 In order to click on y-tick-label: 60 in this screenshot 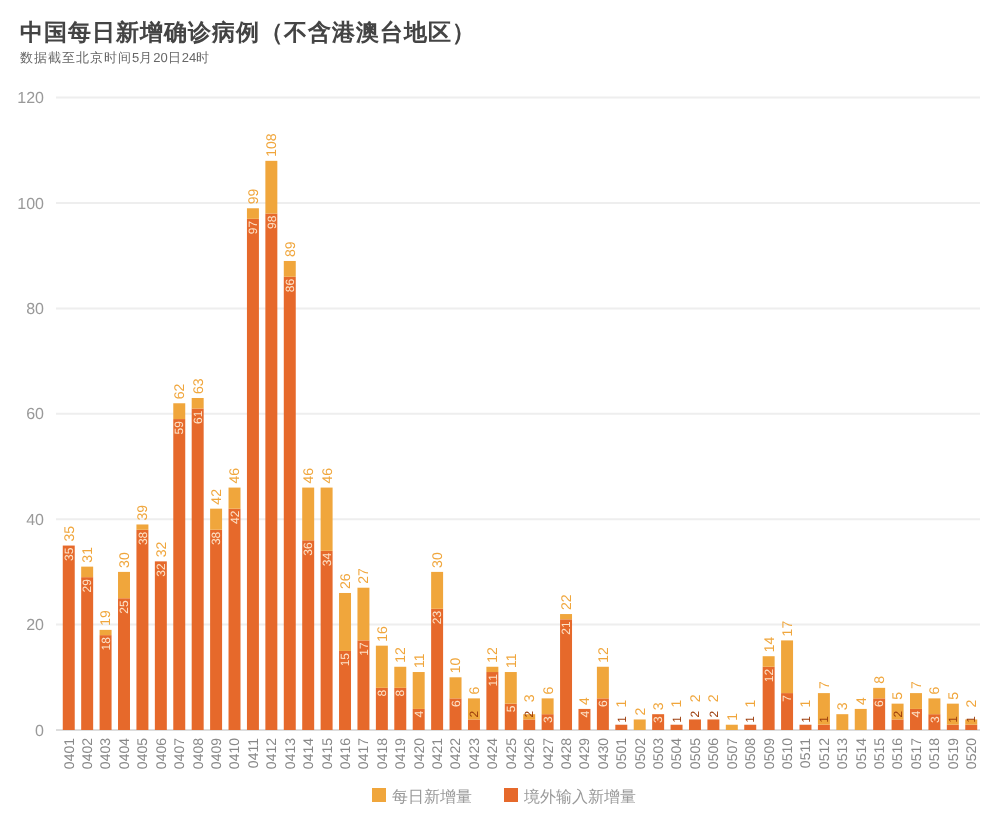, I will do `click(36, 414)`.